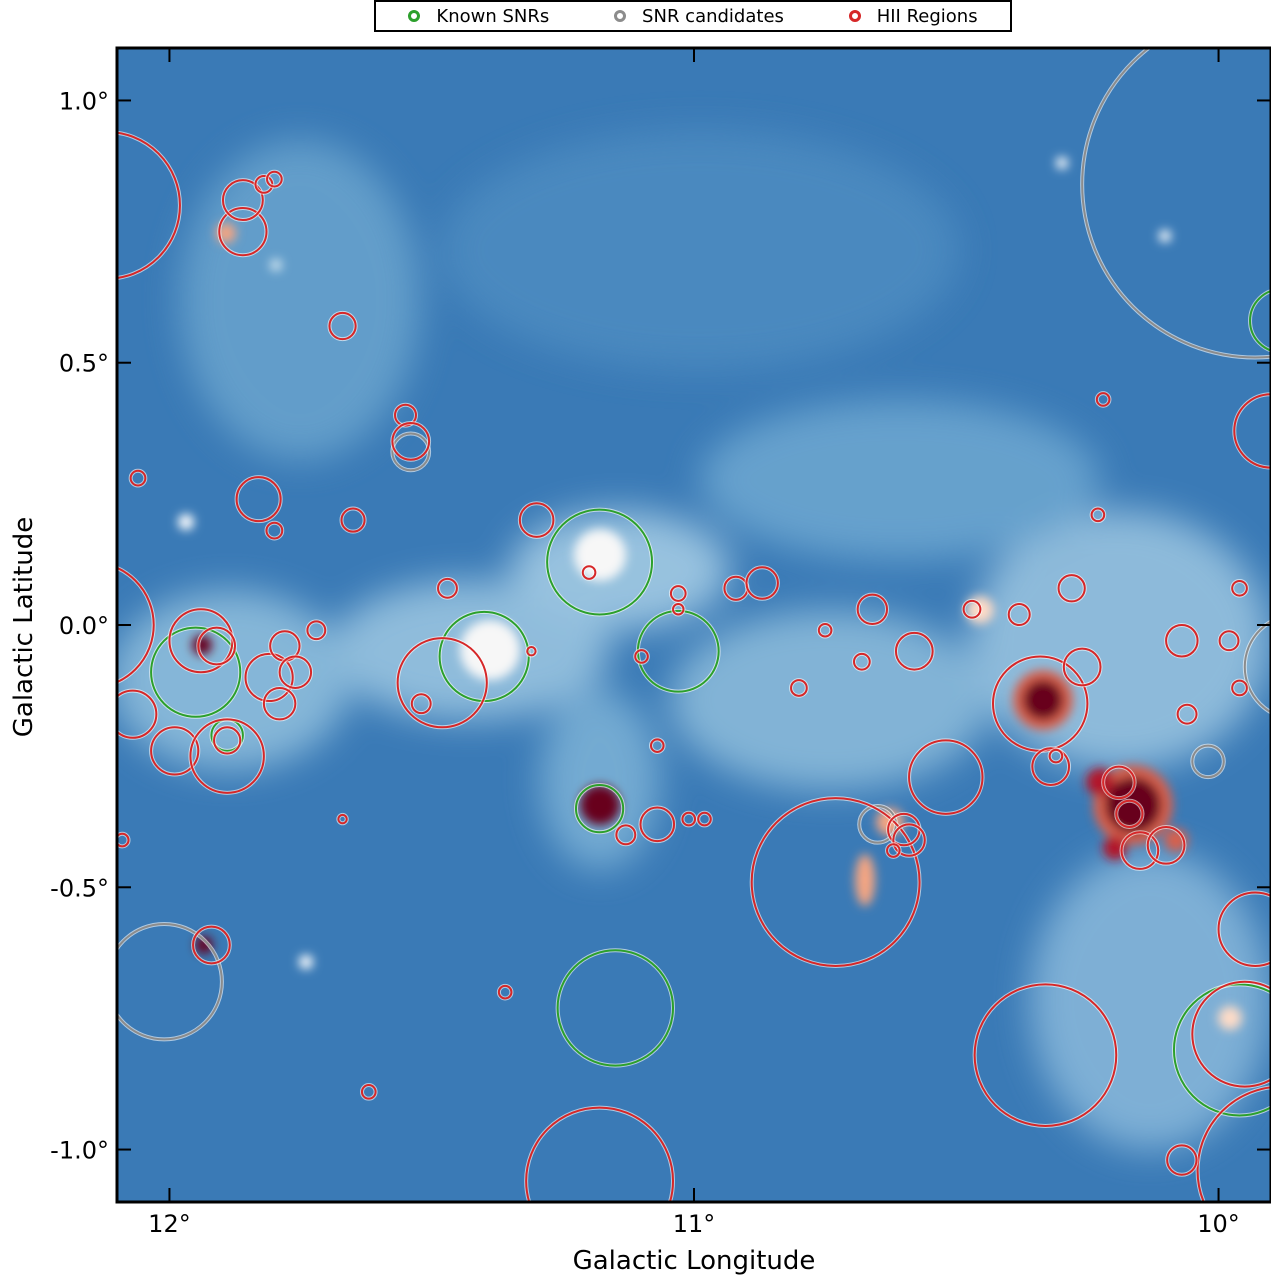  I want to click on legend-label-known-snrs: Known SNRs, so click(493, 16).